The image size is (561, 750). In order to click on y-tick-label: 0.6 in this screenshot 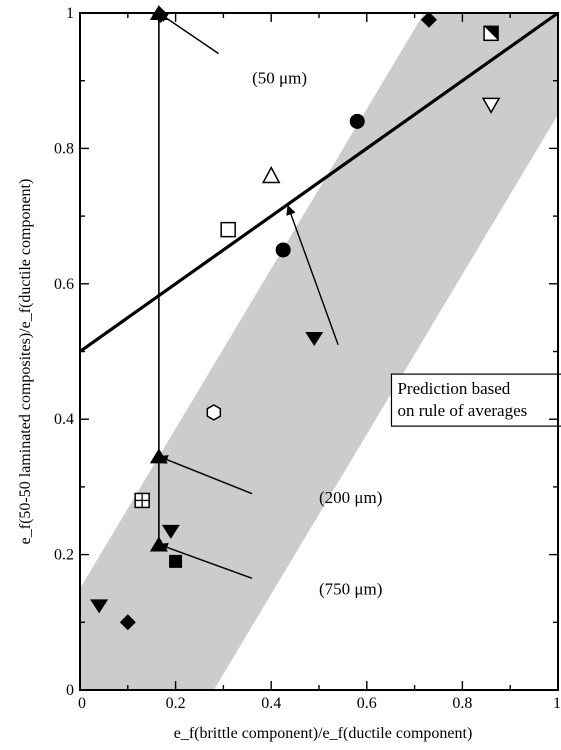, I will do `click(64, 284)`.